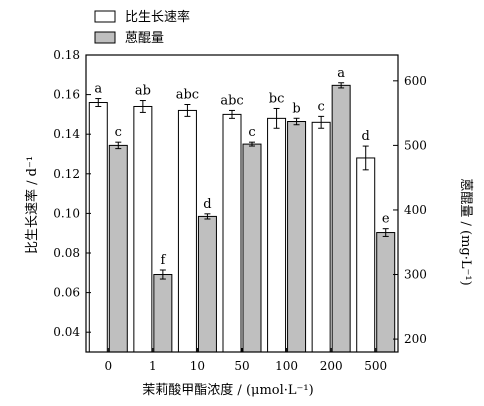  I want to click on y-left-tick-label: 0.10, so click(66, 213).